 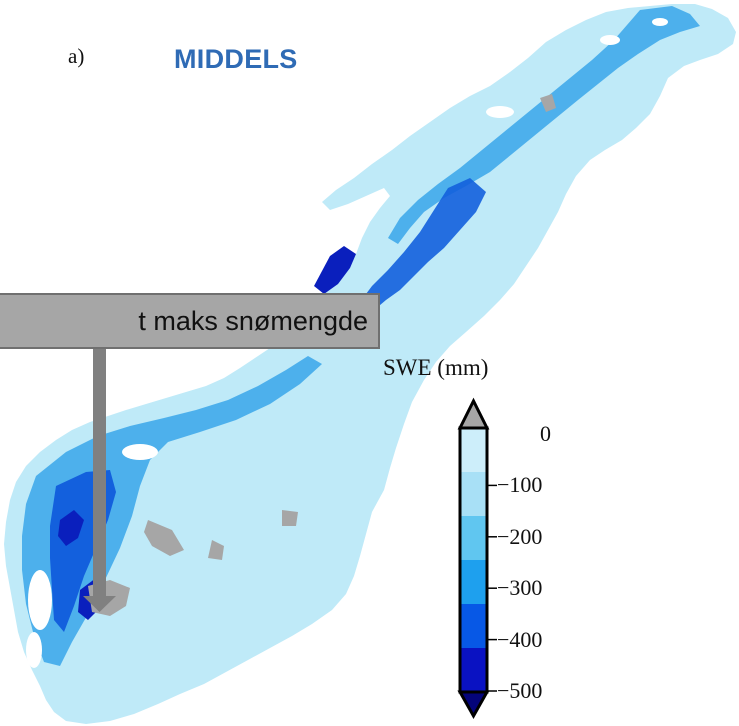 What do you see at coordinates (436, 367) in the screenshot?
I see `legend-title: SWE (mm)` at bounding box center [436, 367].